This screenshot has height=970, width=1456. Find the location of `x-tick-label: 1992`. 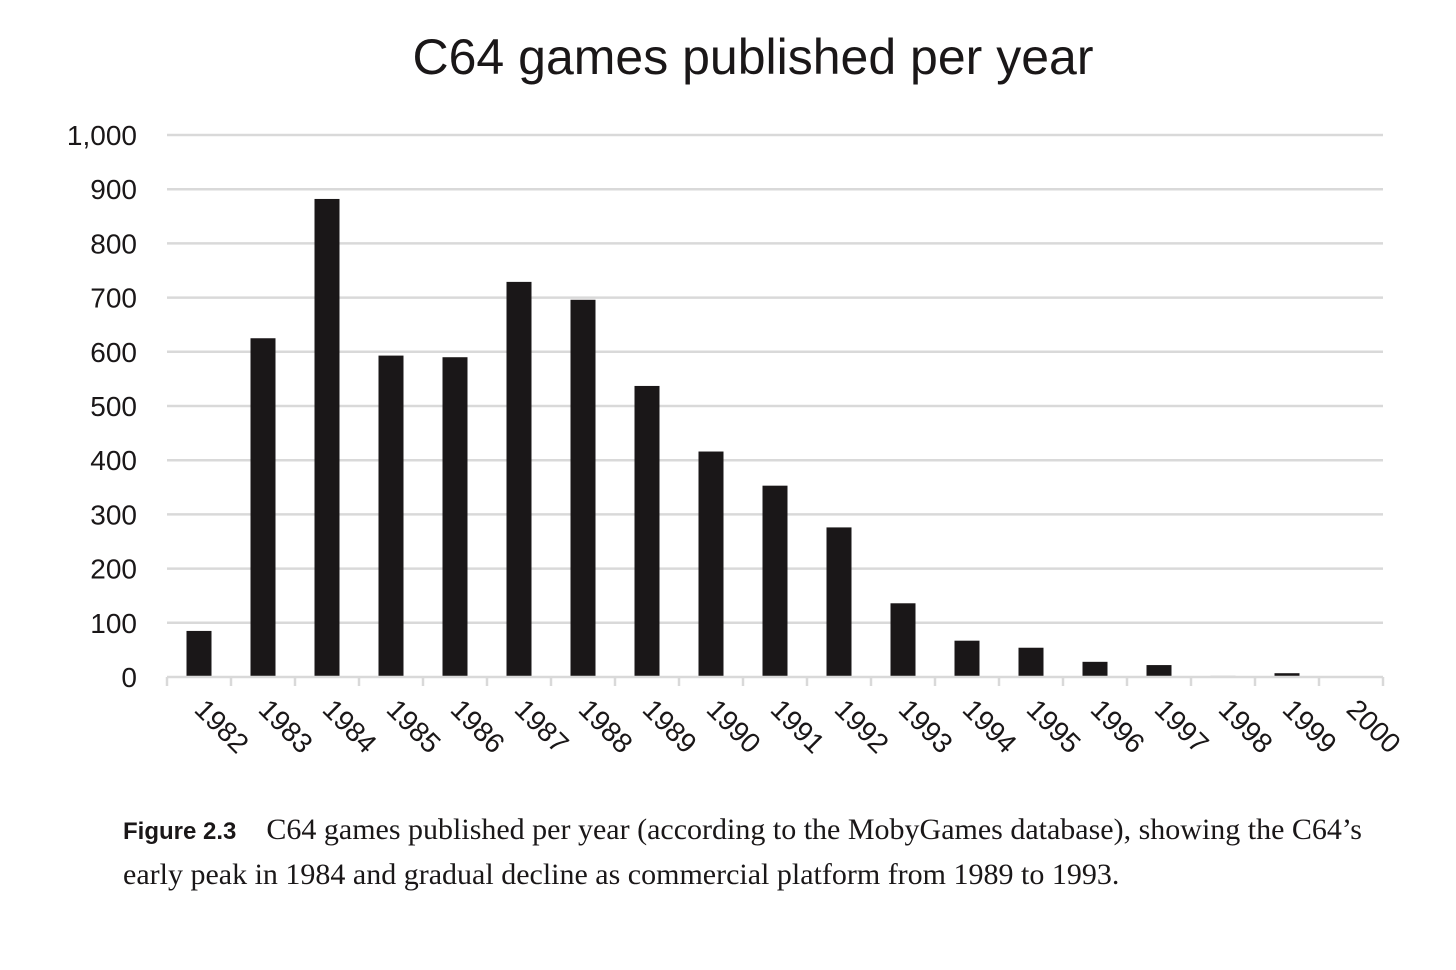

x-tick-label: 1992 is located at coordinates (862, 726).